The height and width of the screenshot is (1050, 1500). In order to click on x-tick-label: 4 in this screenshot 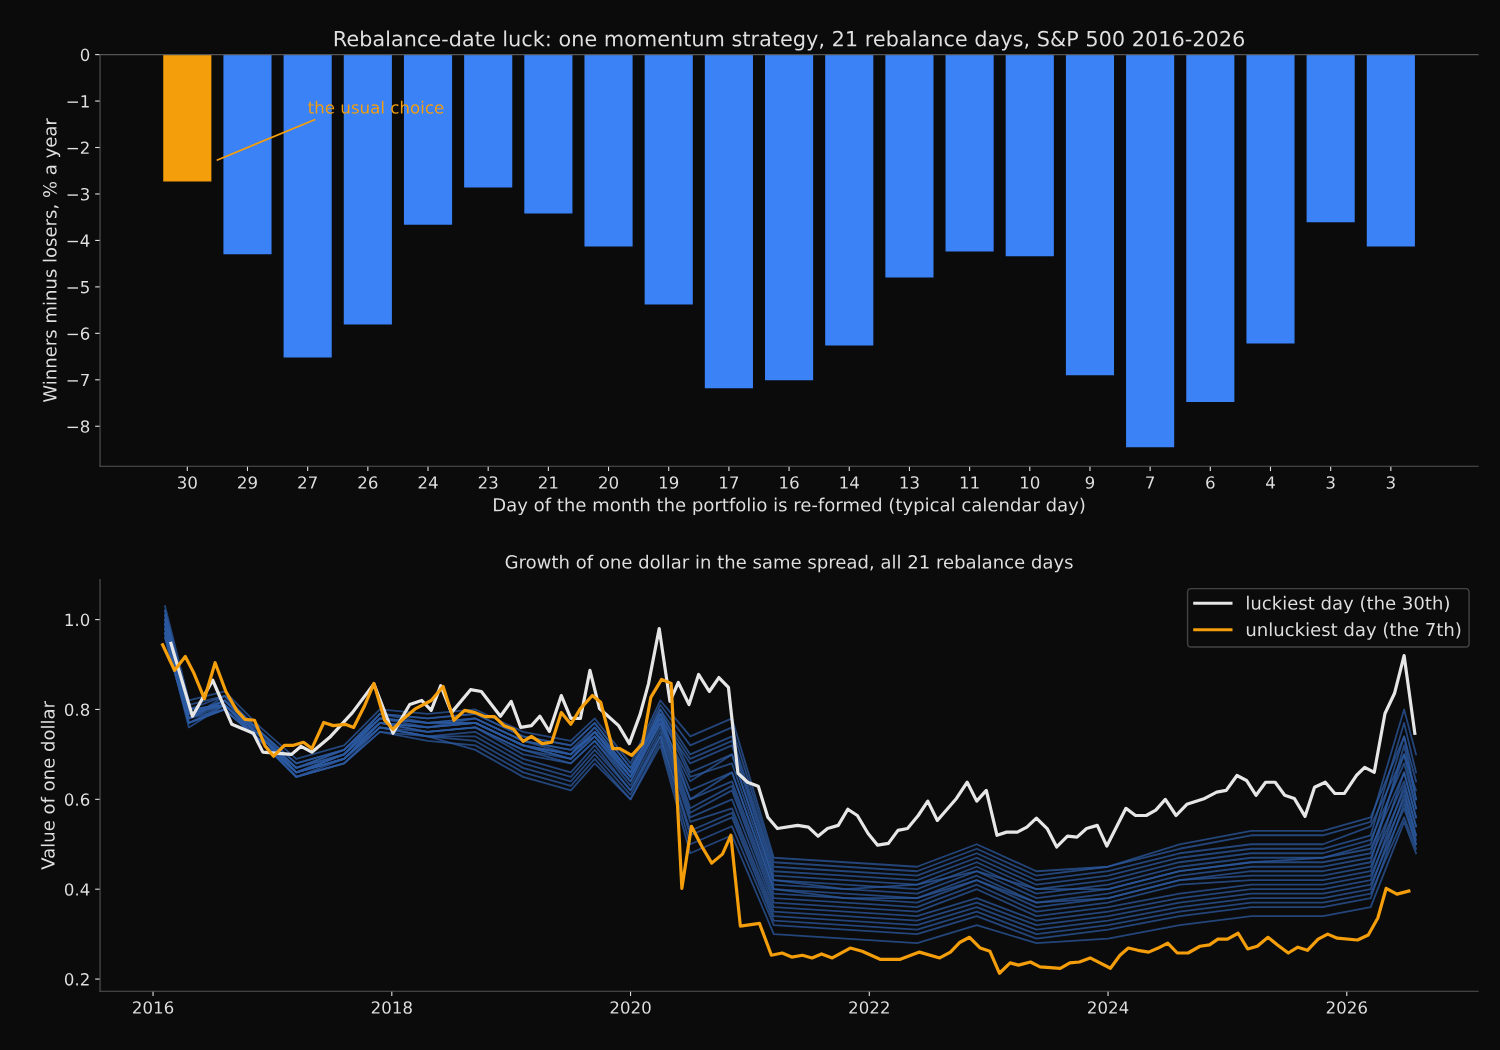, I will do `click(1270, 482)`.